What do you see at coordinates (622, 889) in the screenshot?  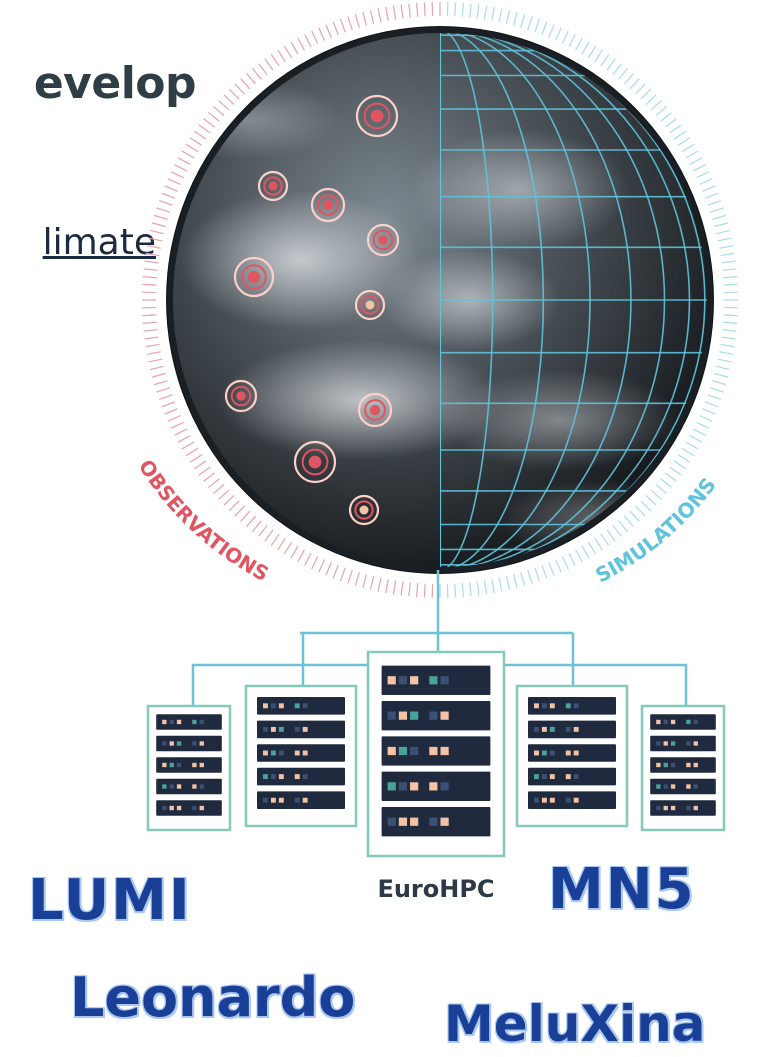 I see `hpc-name-mn5: MN5` at bounding box center [622, 889].